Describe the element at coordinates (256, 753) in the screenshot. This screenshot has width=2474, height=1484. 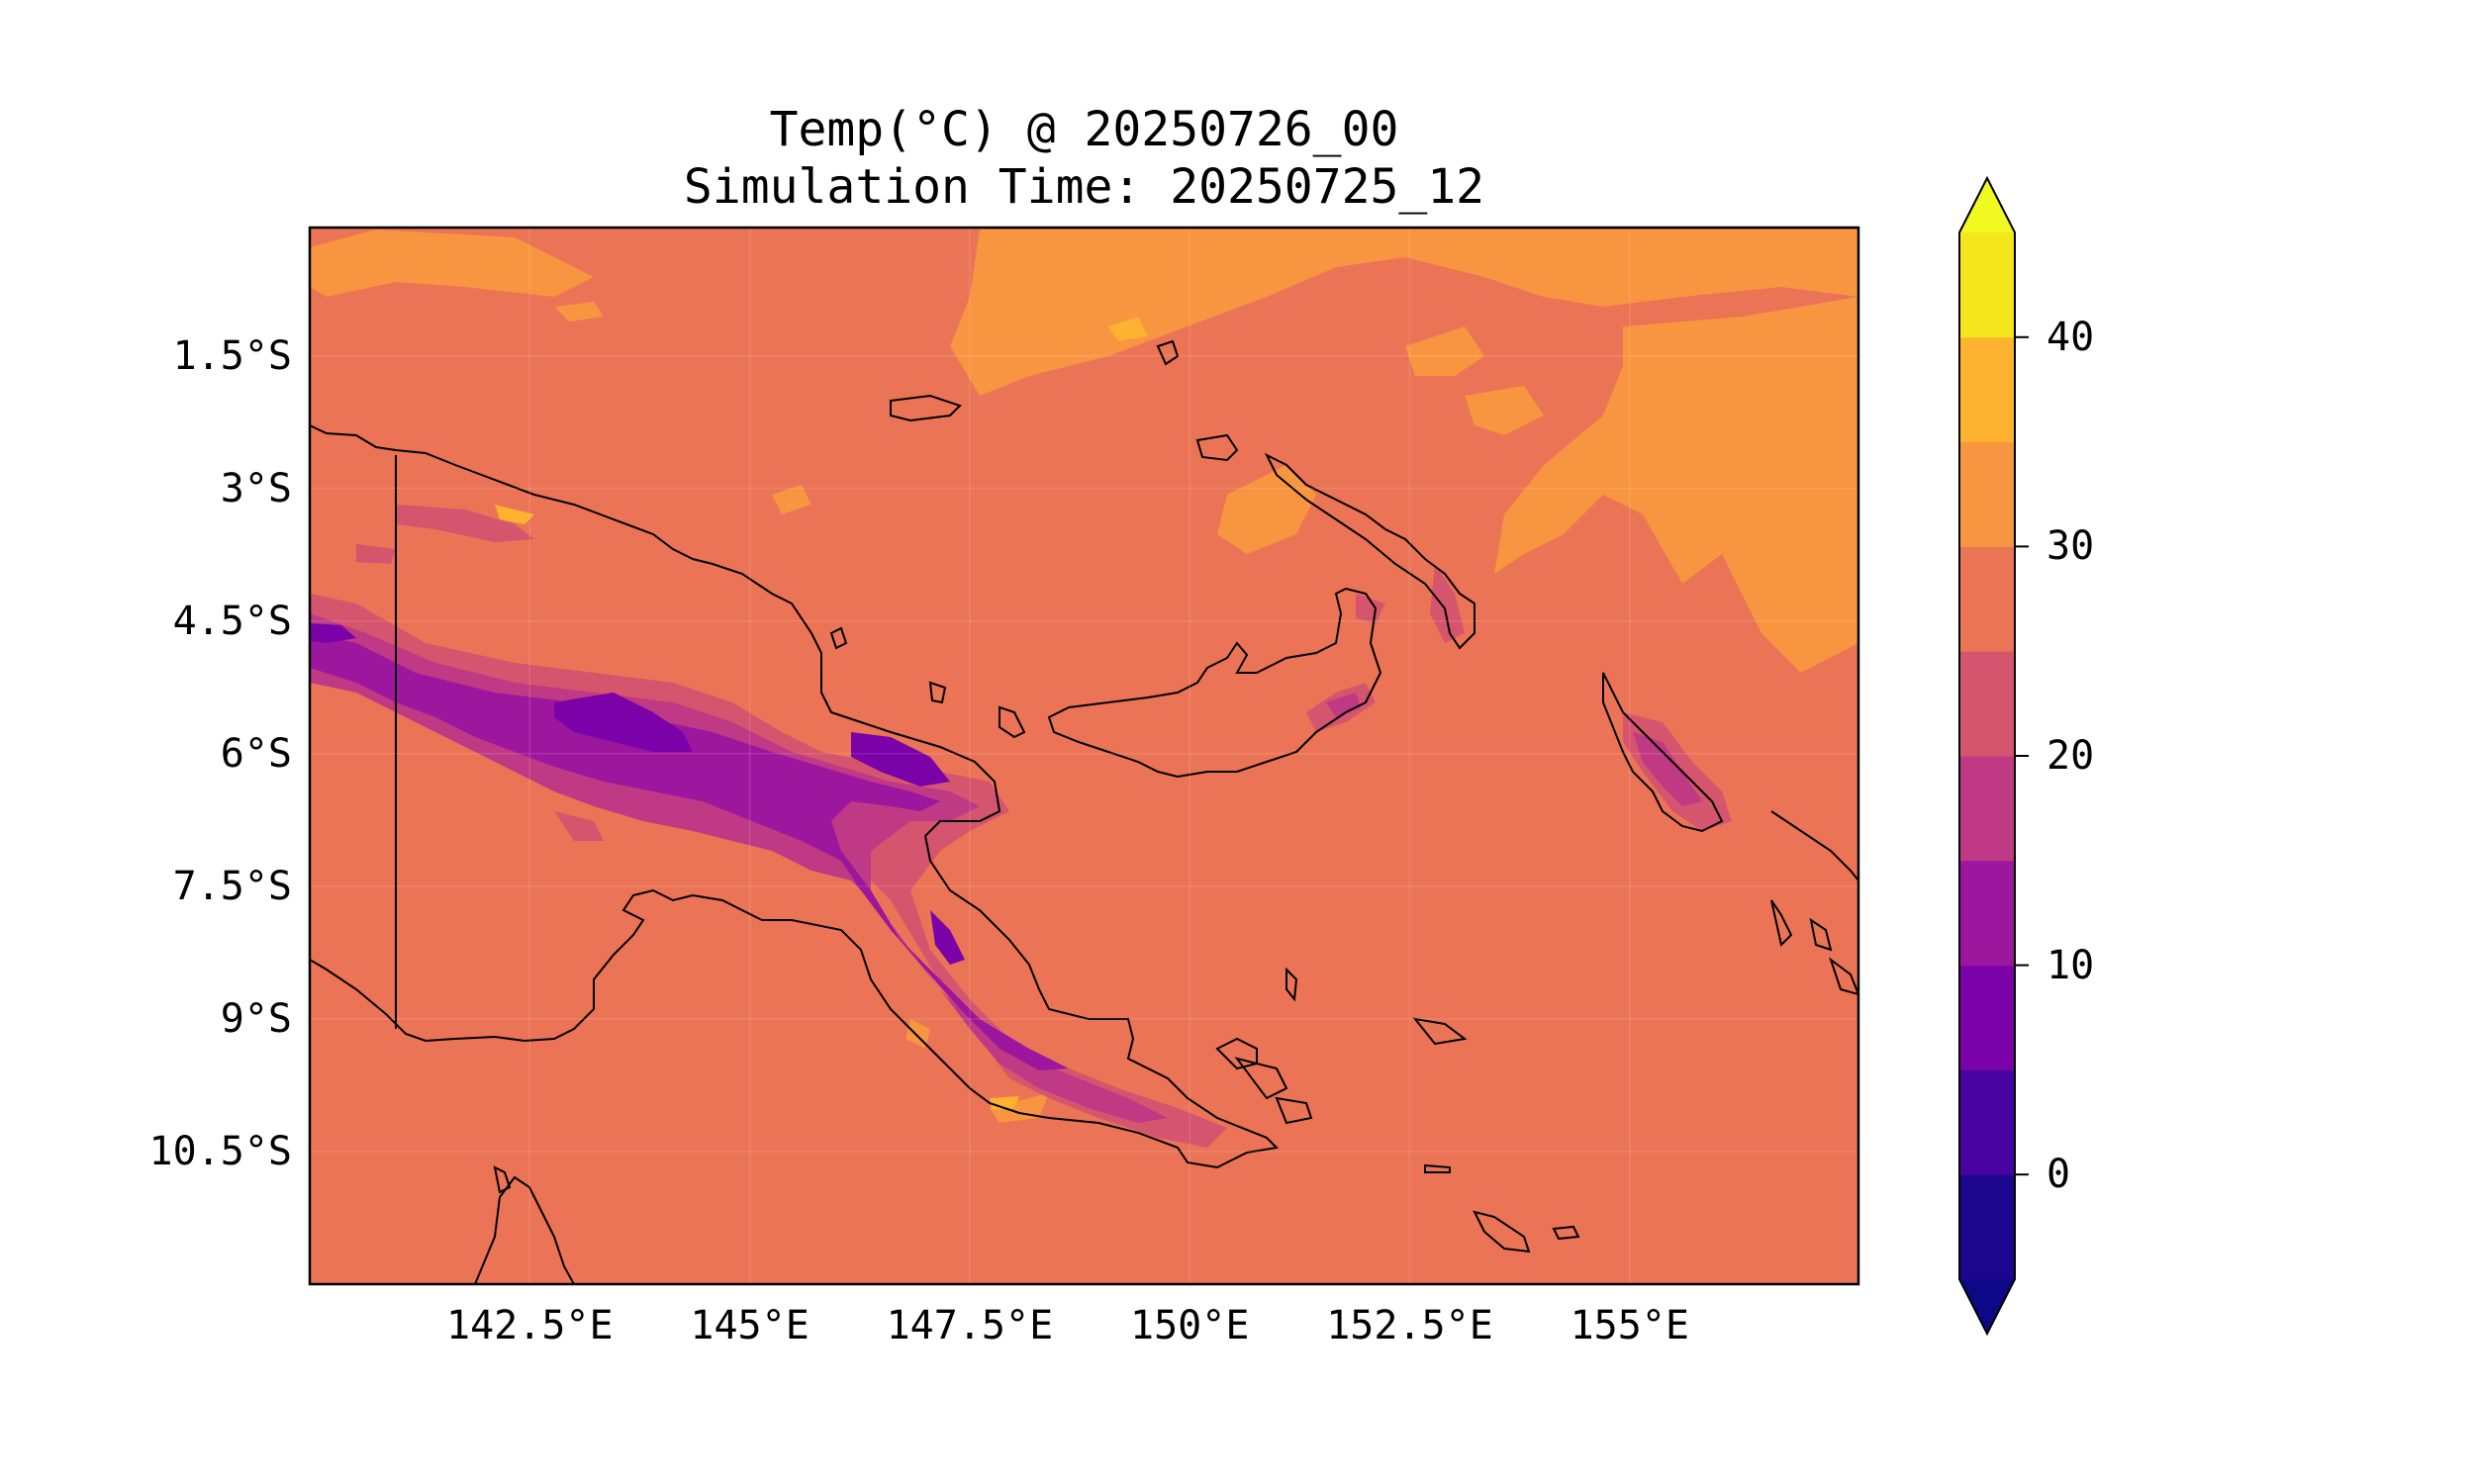
I see `lat-tick-label: 6°S` at that location.